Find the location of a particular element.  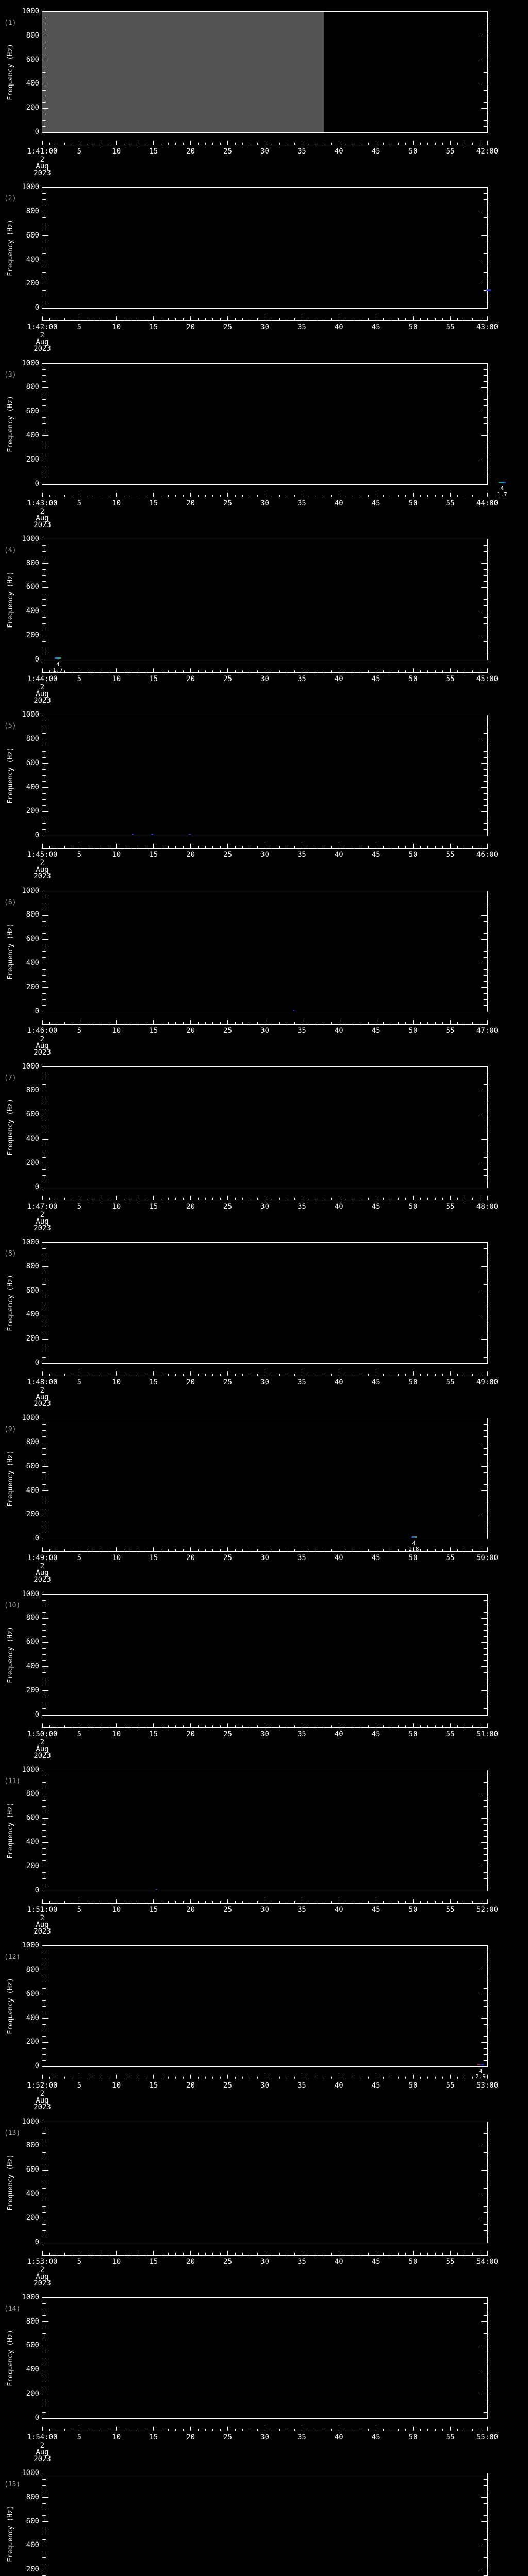

plot-area is located at coordinates (265, 72).